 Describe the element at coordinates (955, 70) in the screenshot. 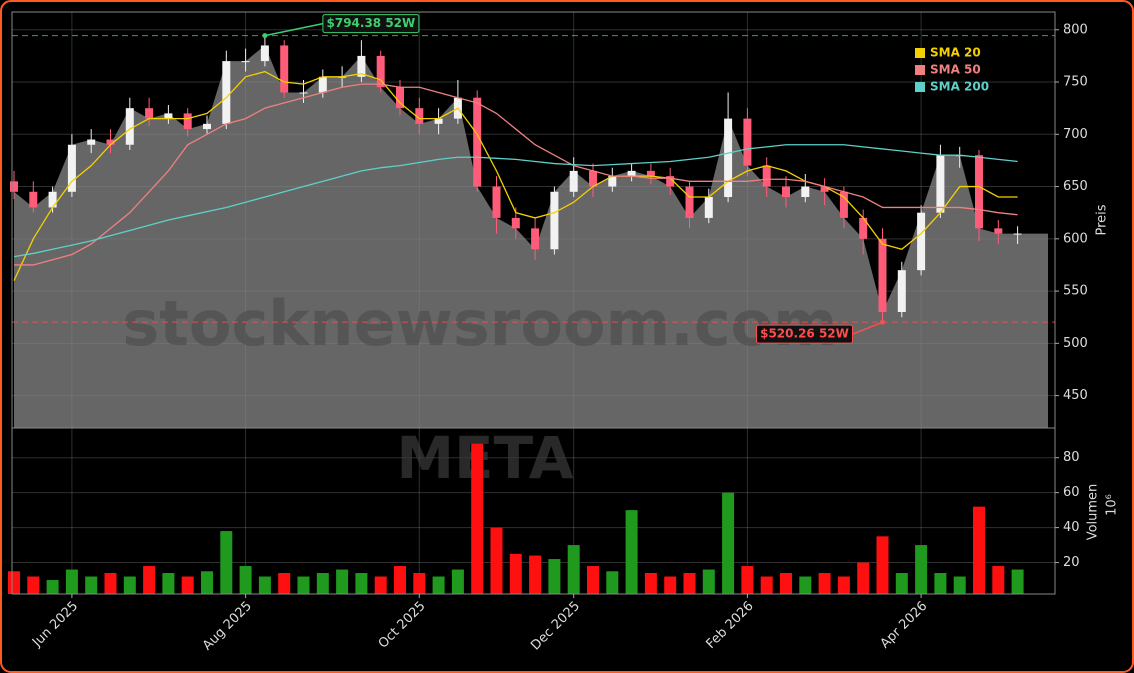

I see `legend-label: SMA 50` at that location.